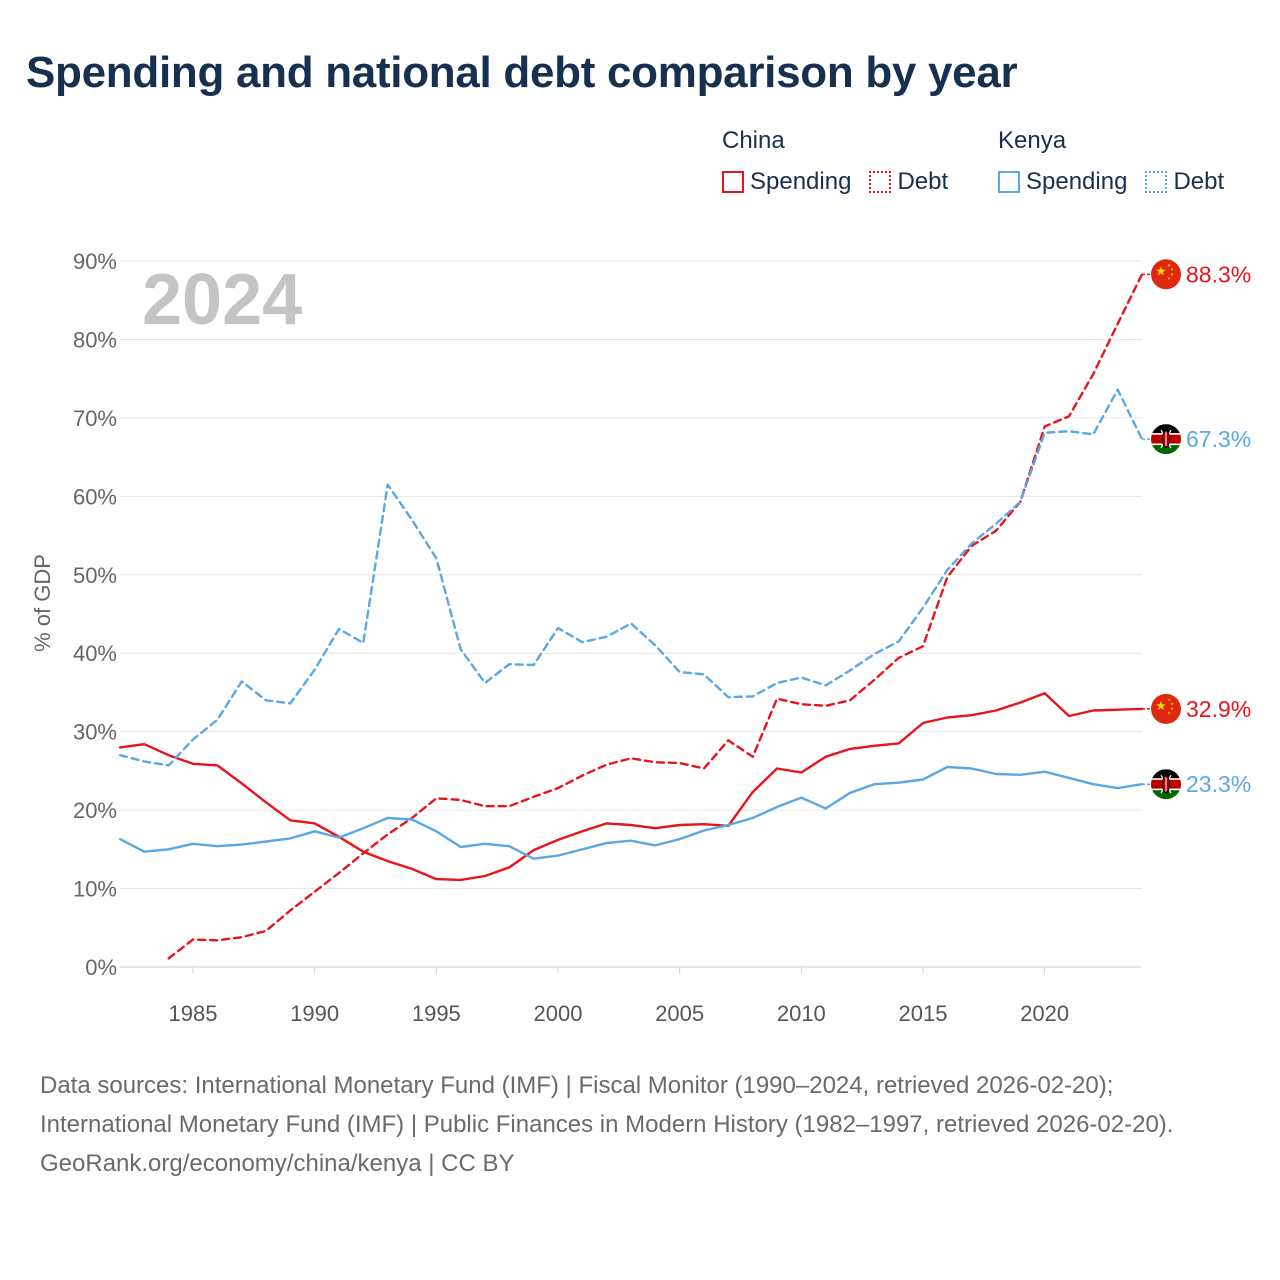 This screenshot has width=1280, height=1280. I want to click on legend-kenya-debt: Debt, so click(1184, 182).